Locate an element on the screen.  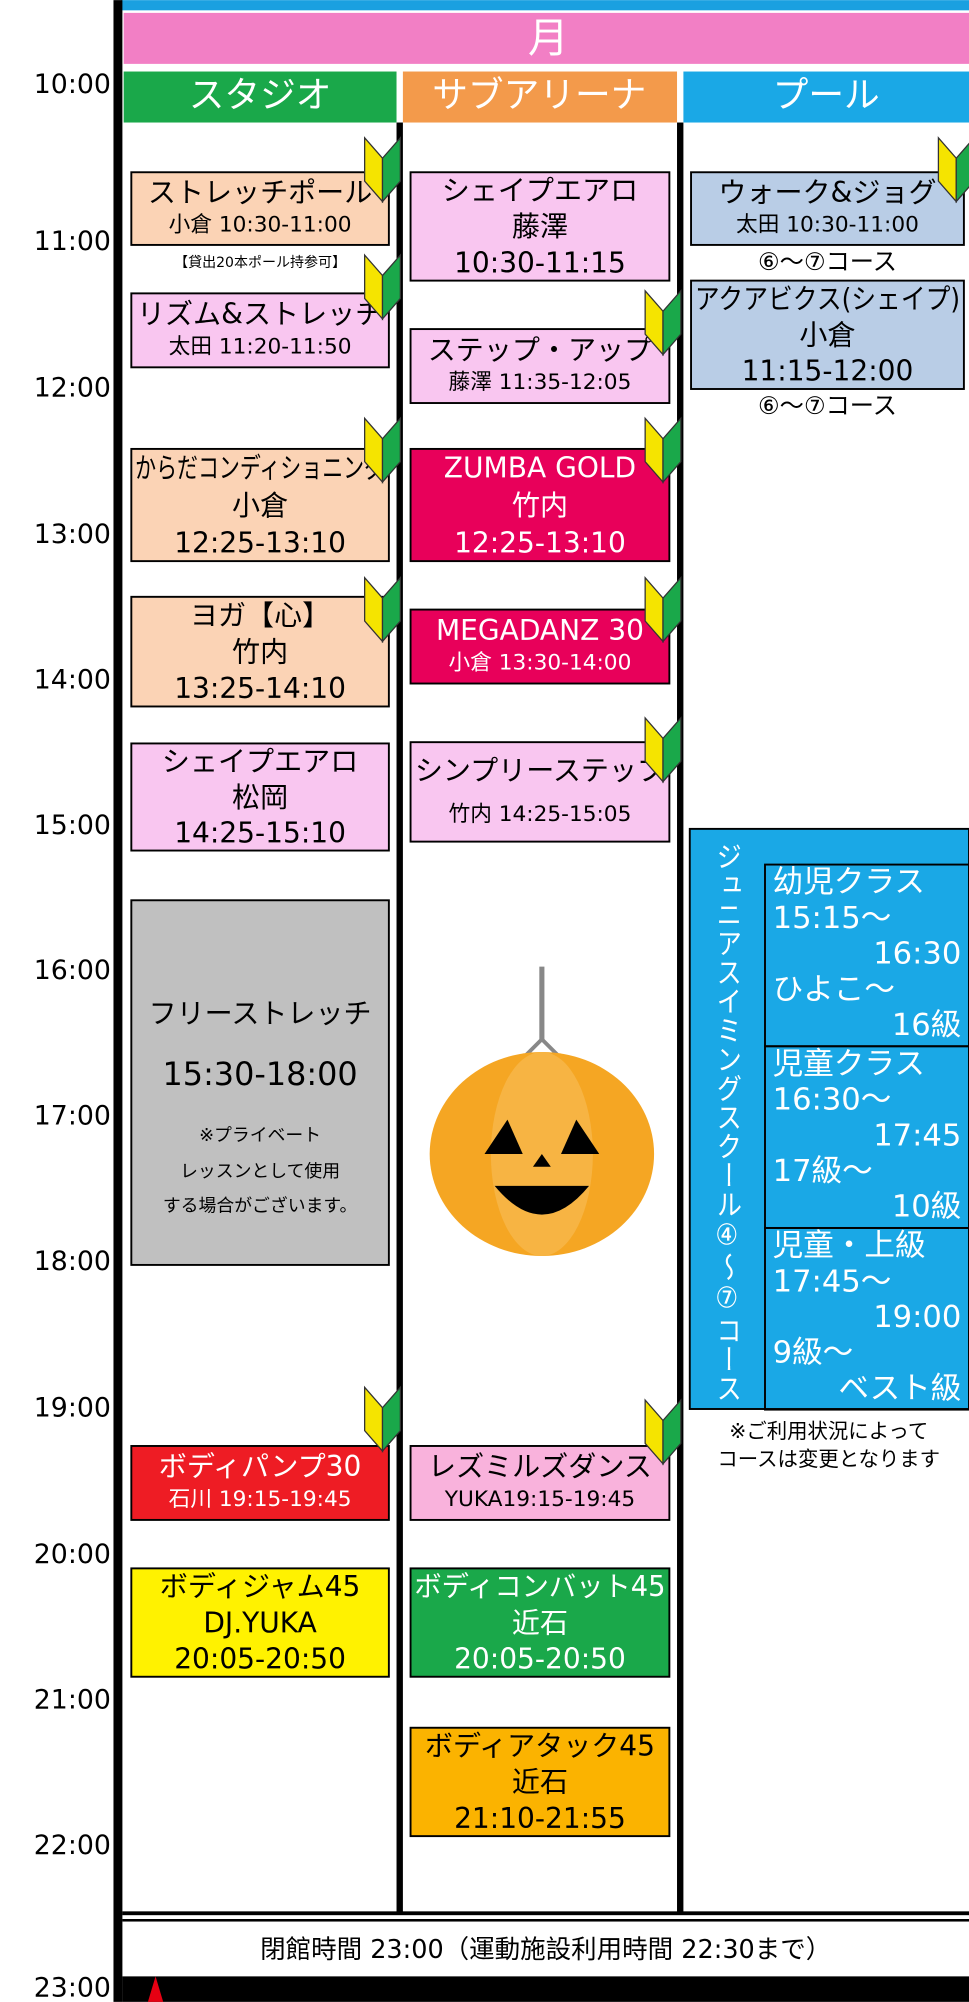
junior-text: 17:45〜 is located at coordinates (832, 1281).